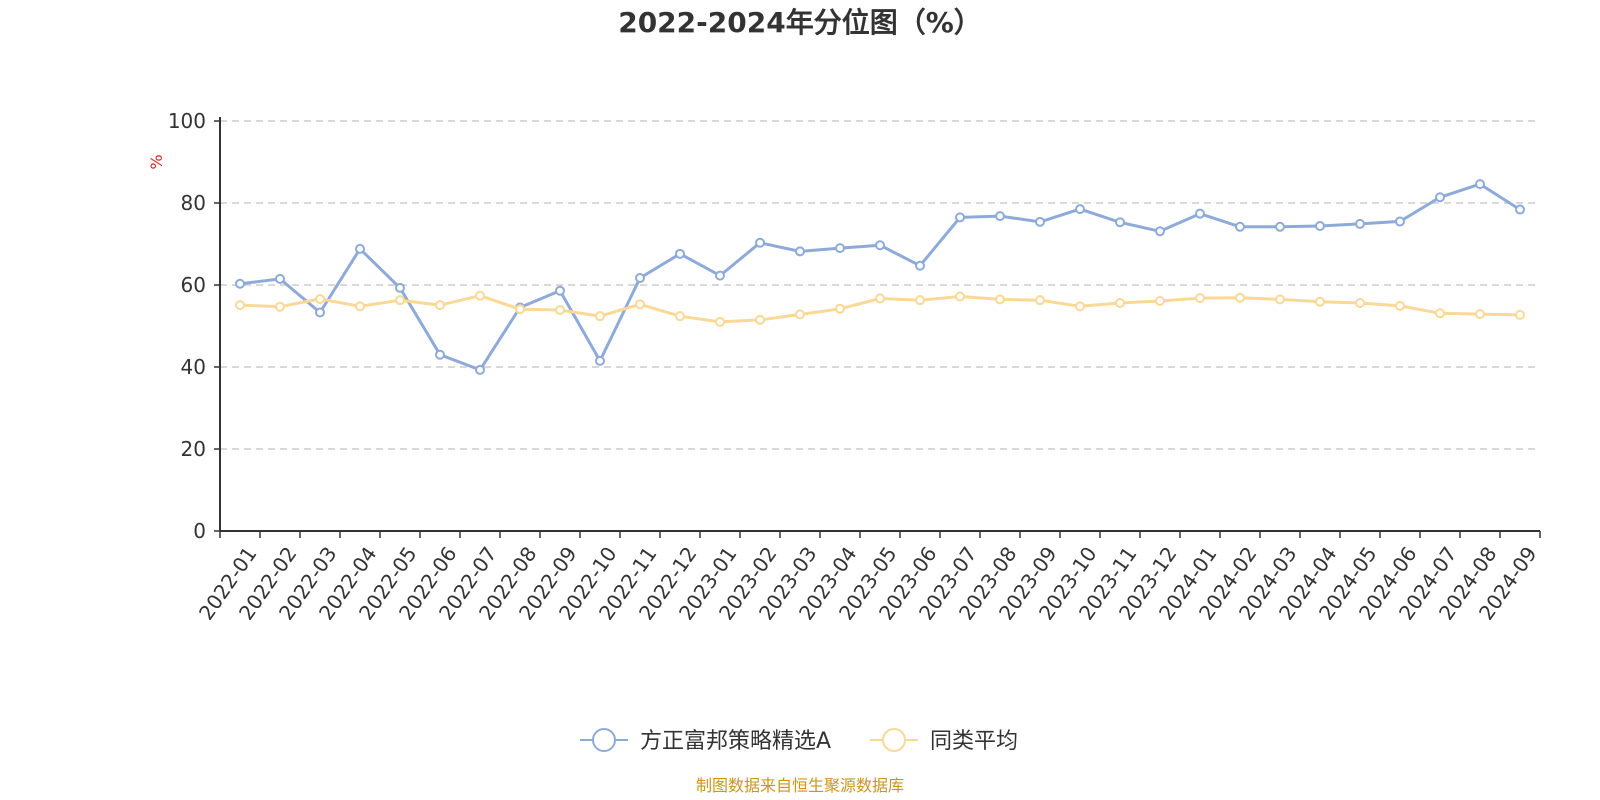 This screenshot has height=800, width=1600. Describe the element at coordinates (800, 785) in the screenshot. I see `source-note: 制图数据来自恒生聚源数据库` at that location.